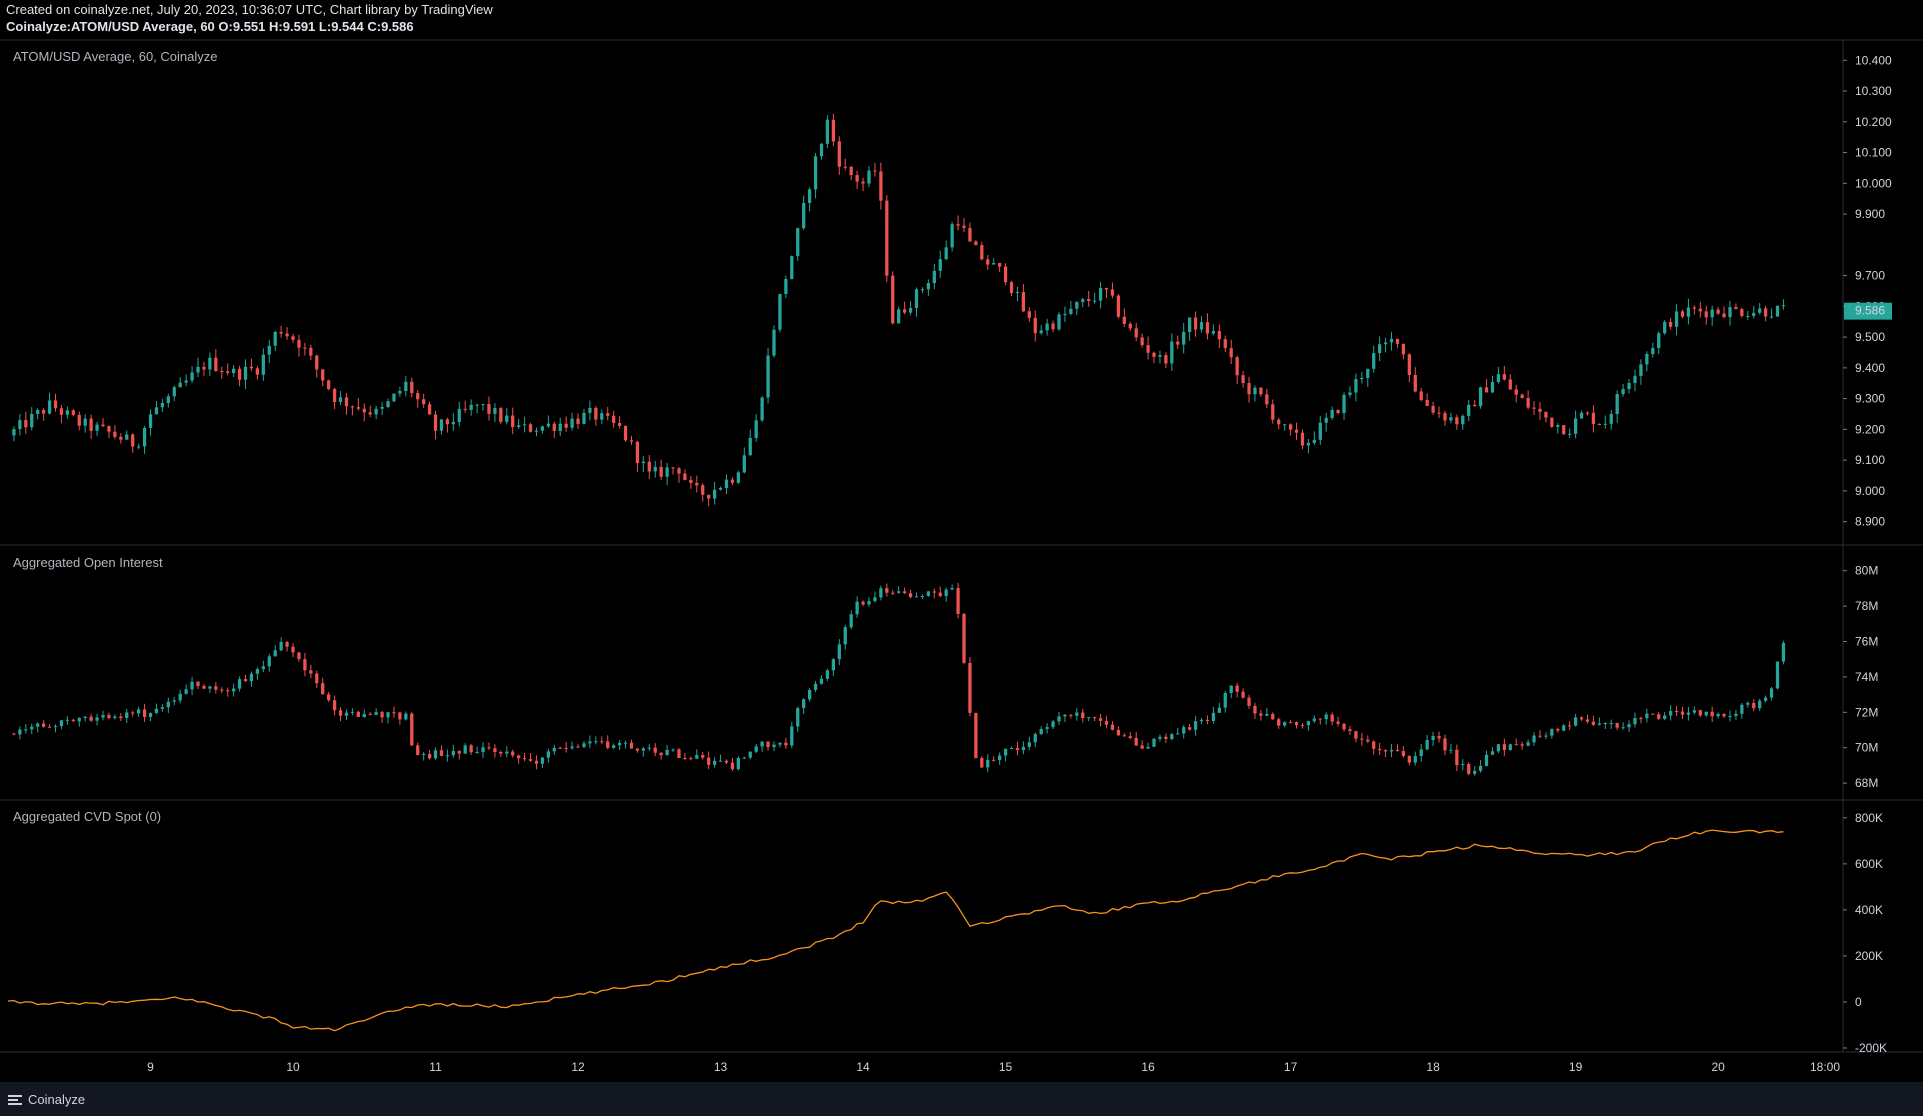 The image size is (1923, 1116). Describe the element at coordinates (1870, 460) in the screenshot. I see `axis-tick-label: 9.100` at that location.